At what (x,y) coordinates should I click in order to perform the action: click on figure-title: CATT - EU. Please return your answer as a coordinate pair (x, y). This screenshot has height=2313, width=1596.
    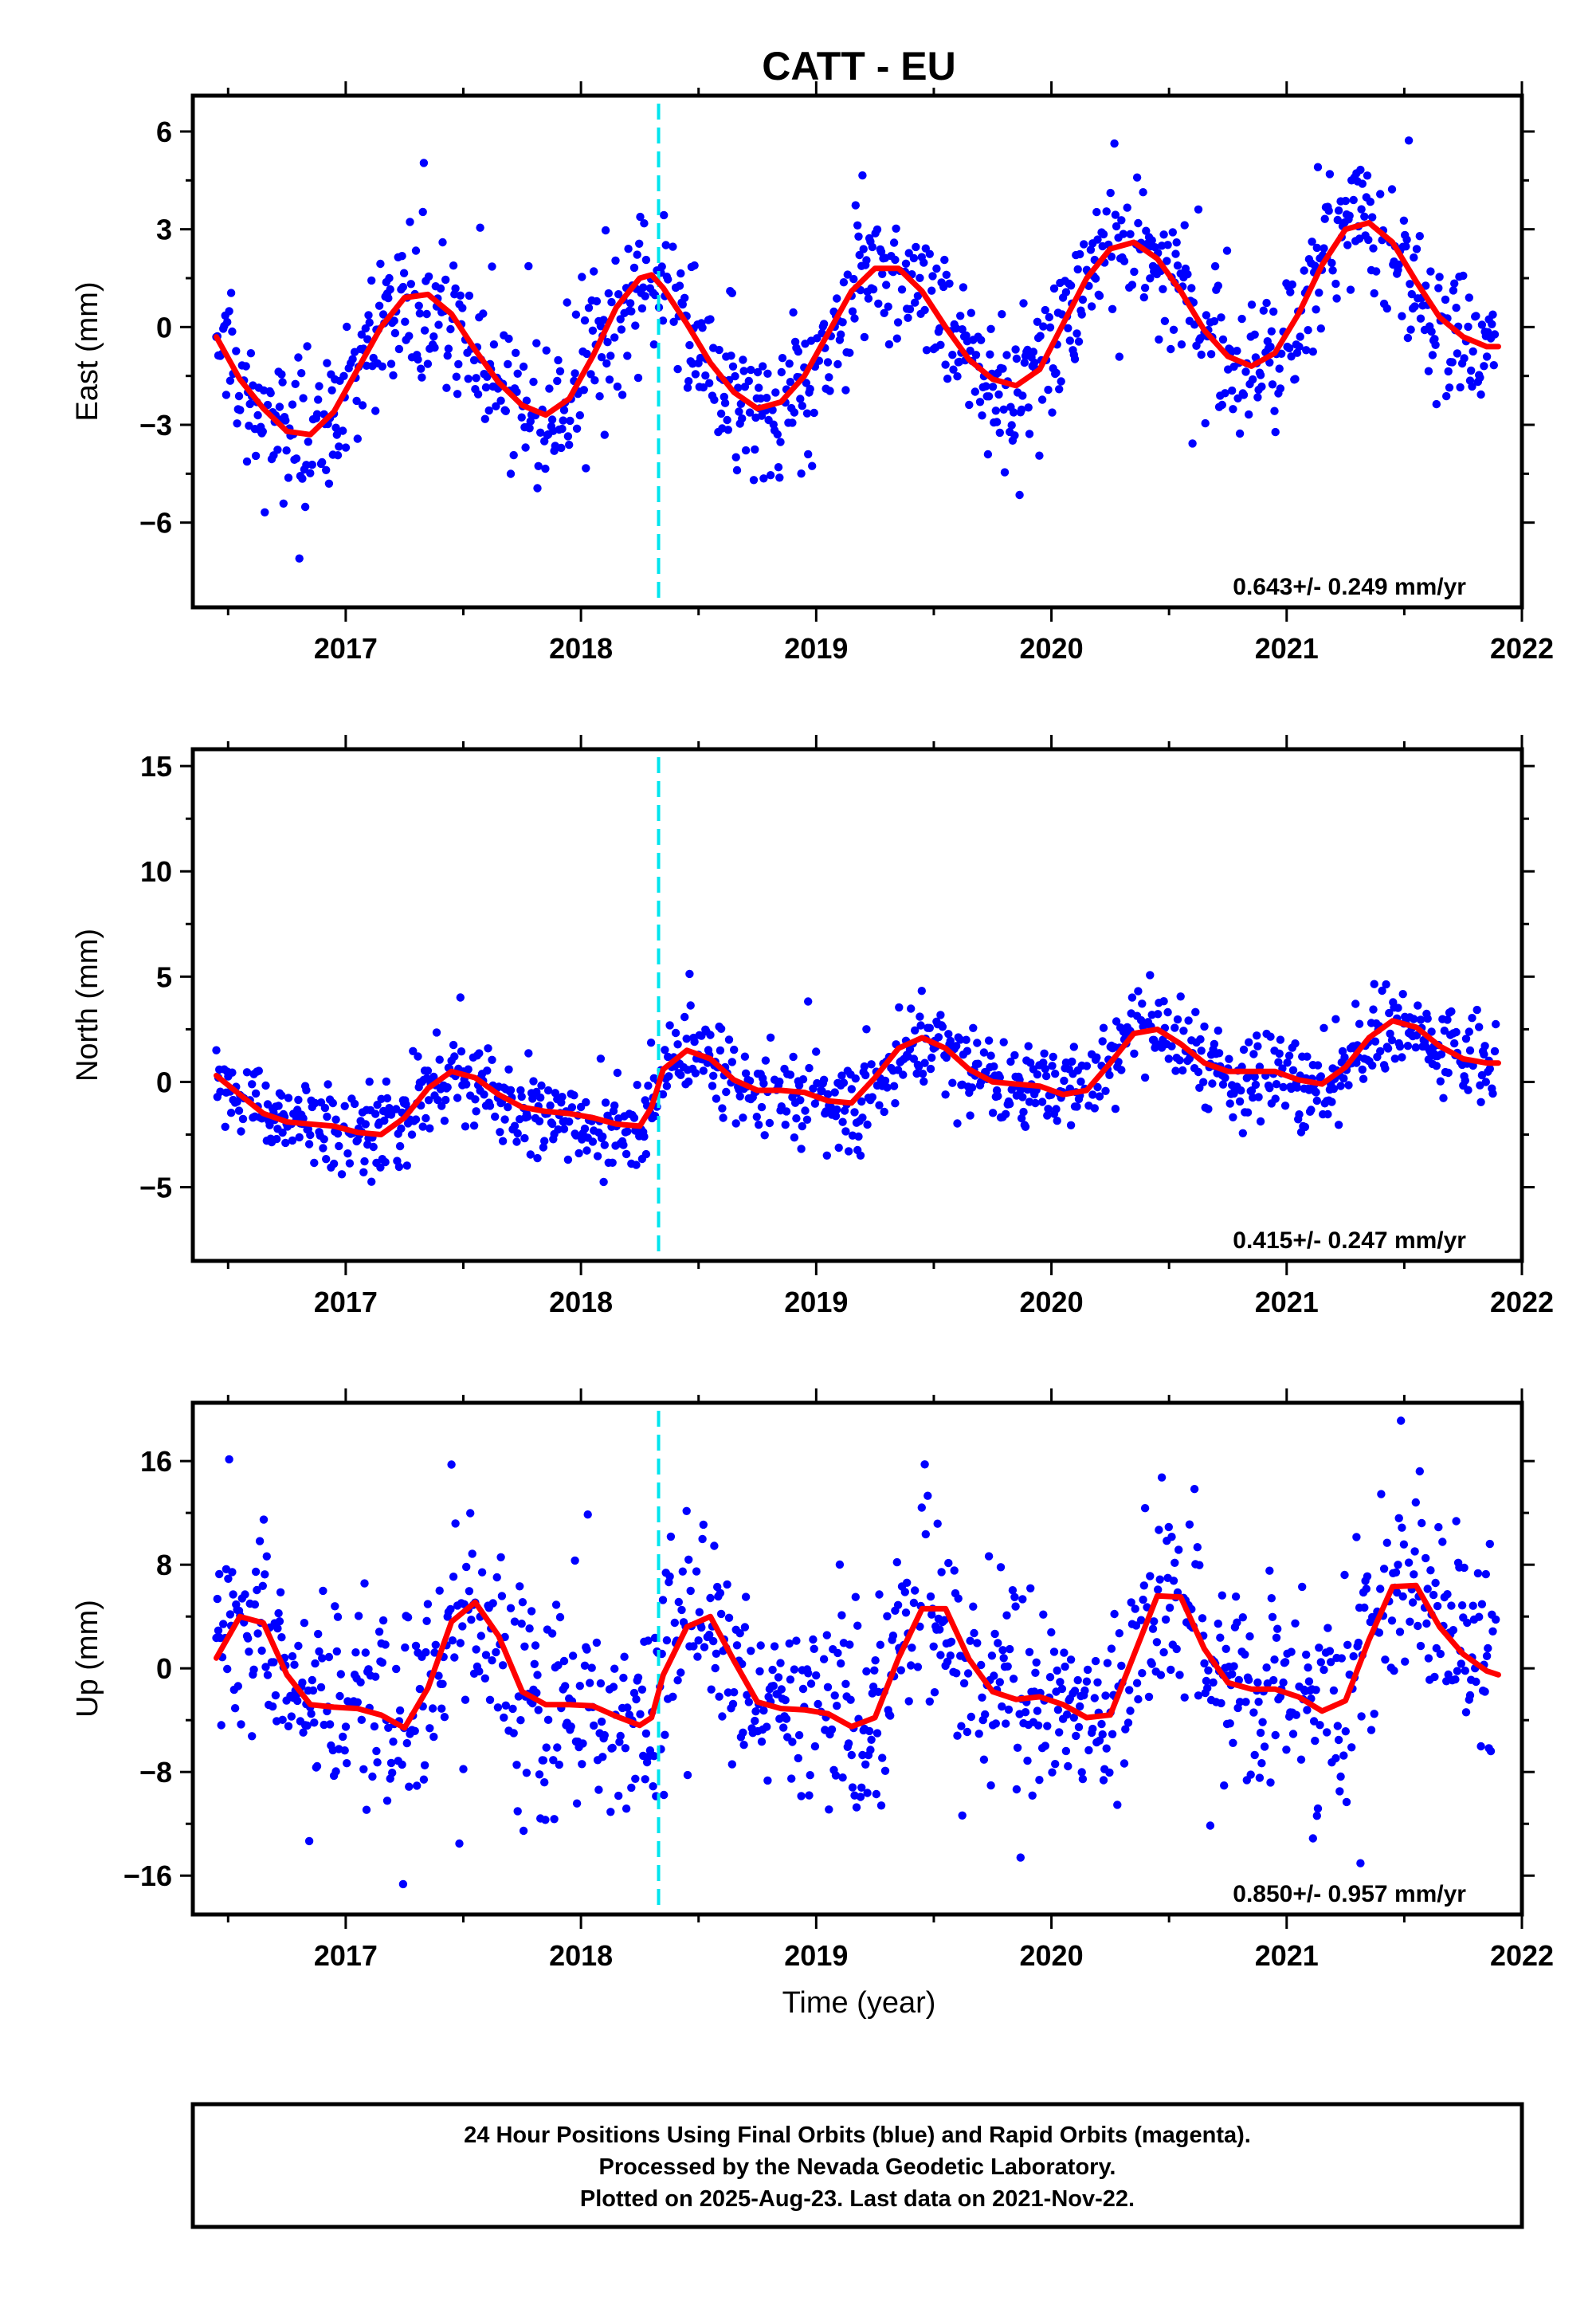
    Looking at the image, I should click on (859, 66).